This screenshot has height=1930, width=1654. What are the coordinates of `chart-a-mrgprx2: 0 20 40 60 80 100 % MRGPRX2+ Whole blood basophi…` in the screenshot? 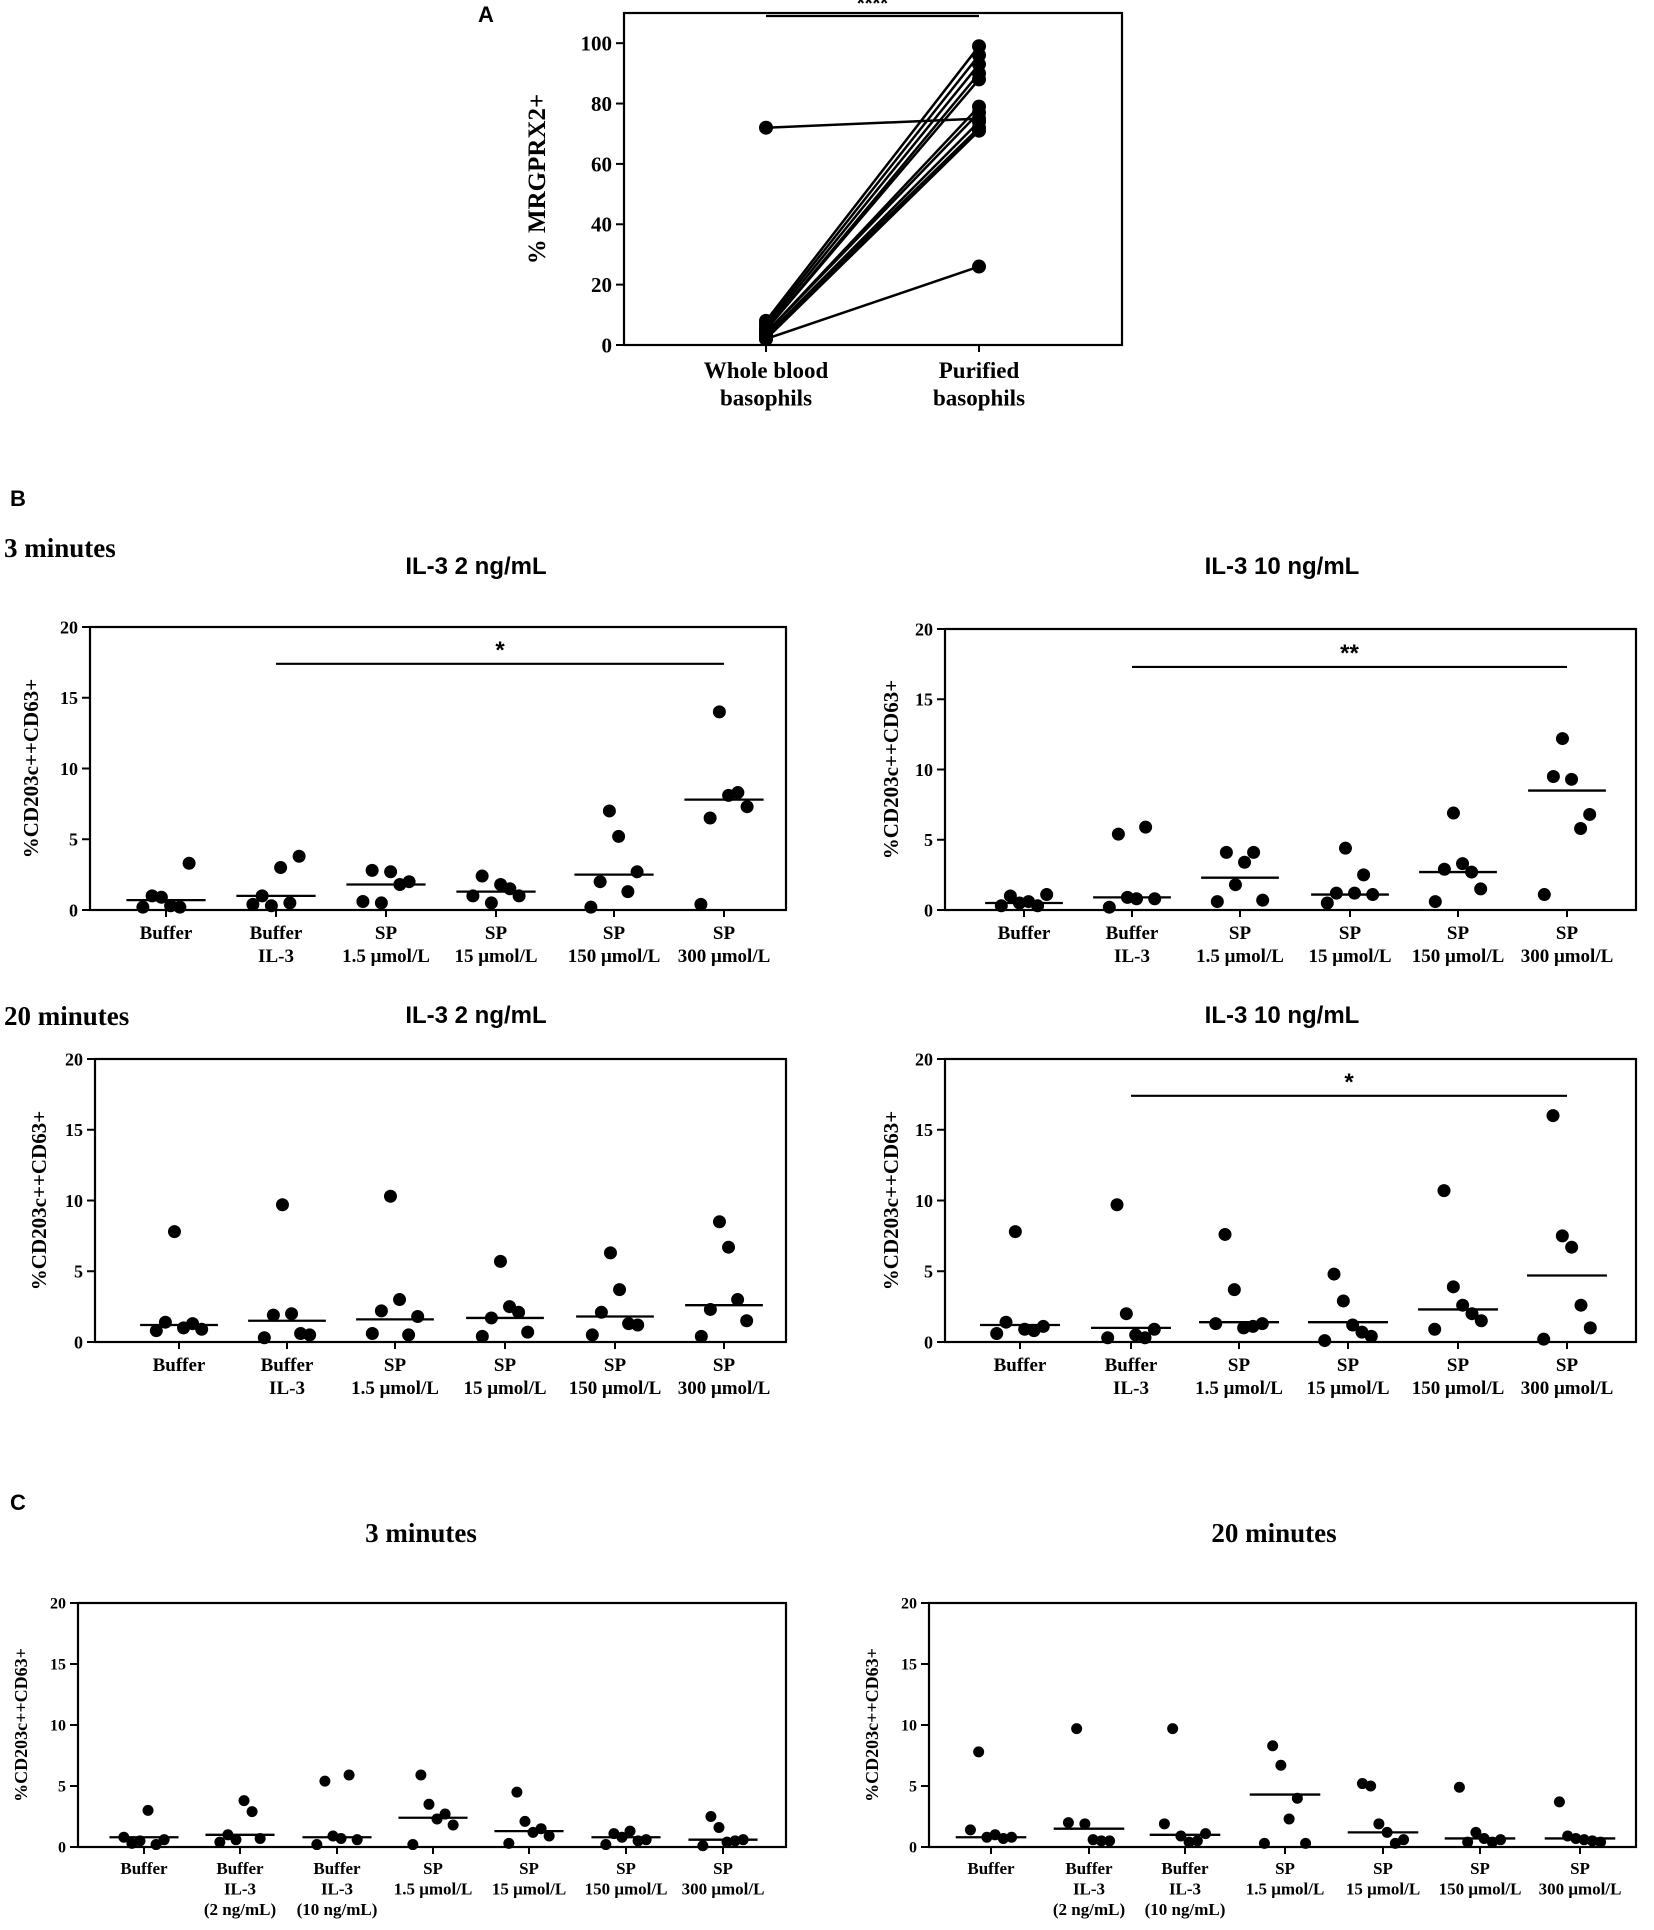 It's located at (824, 205).